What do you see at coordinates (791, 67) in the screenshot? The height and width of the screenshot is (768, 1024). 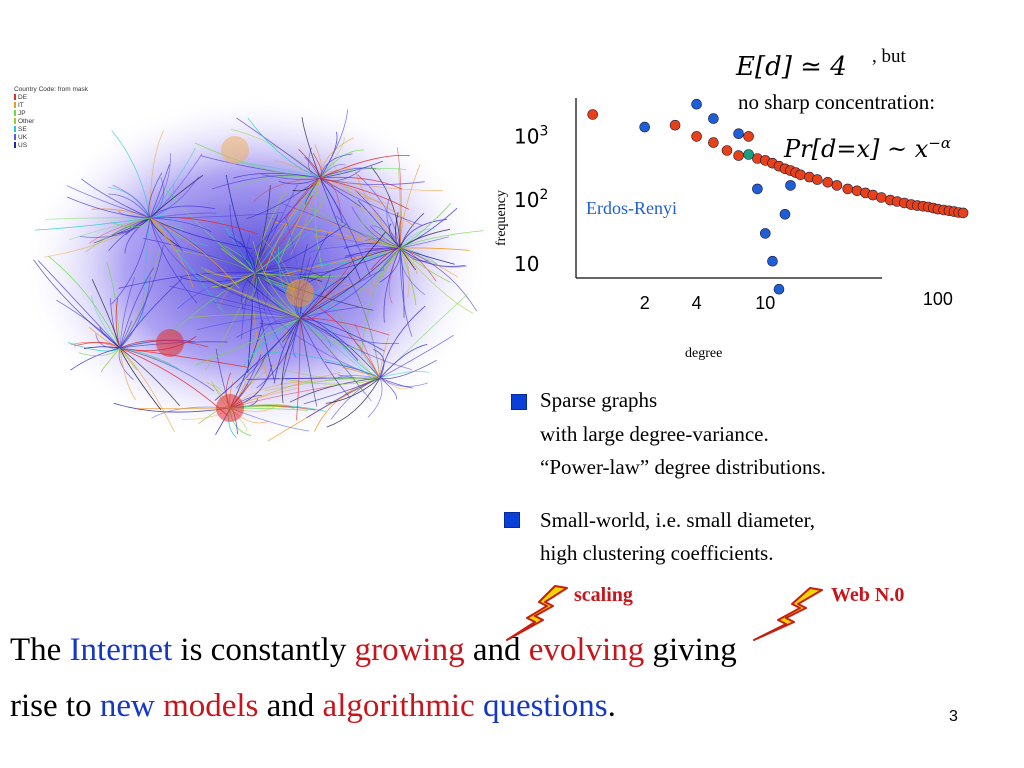 I see `expectation-formula: E[d] ≃ 4` at bounding box center [791, 67].